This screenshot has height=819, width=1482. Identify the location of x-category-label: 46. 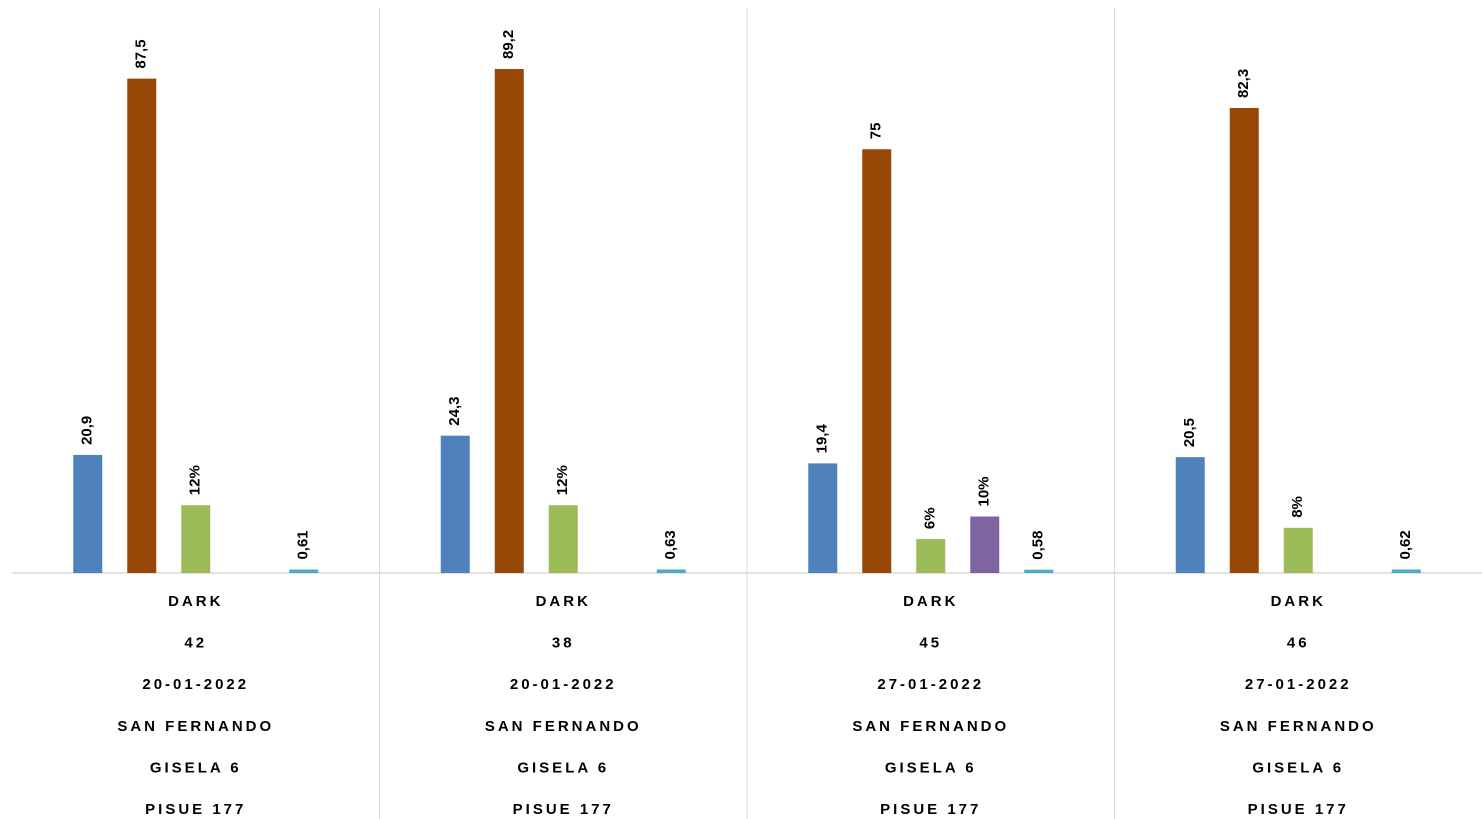
(1298, 643).